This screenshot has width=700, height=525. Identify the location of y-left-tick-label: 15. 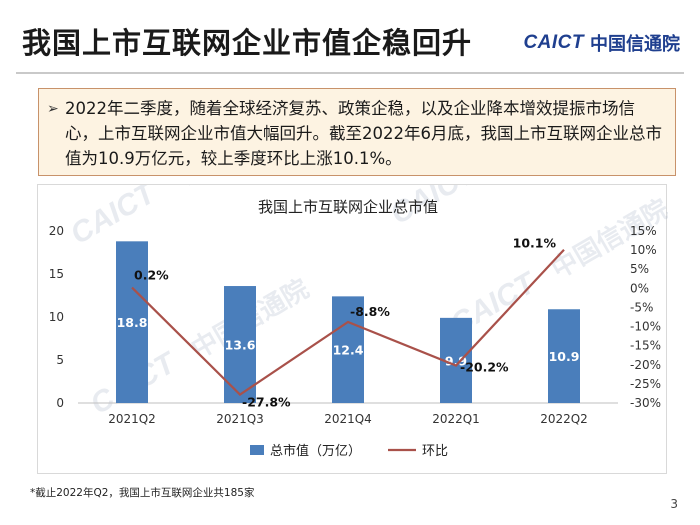
(56, 274).